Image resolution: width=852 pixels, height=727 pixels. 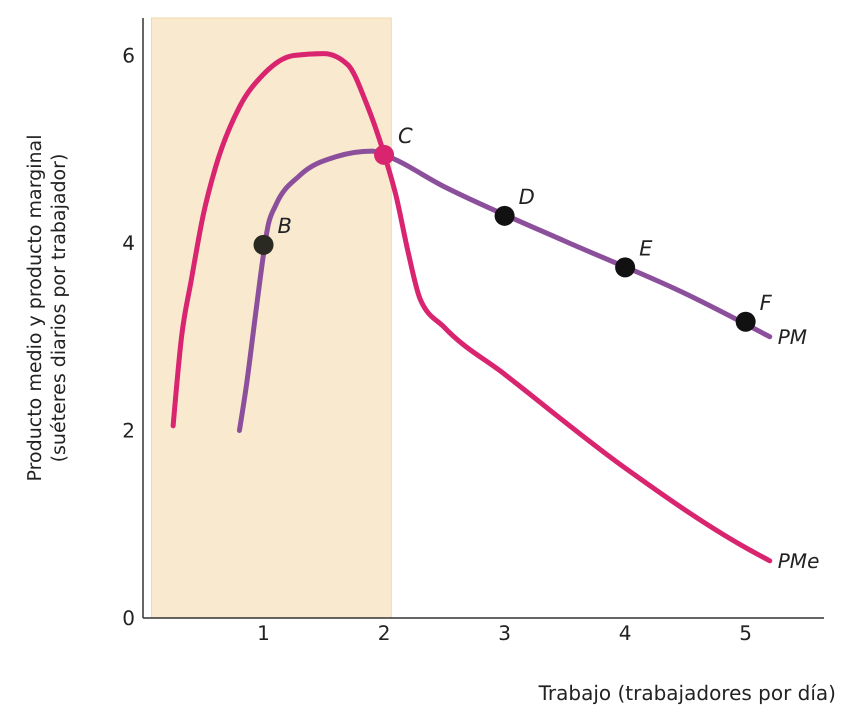 I want to click on series-label: PM, so click(x=793, y=336).